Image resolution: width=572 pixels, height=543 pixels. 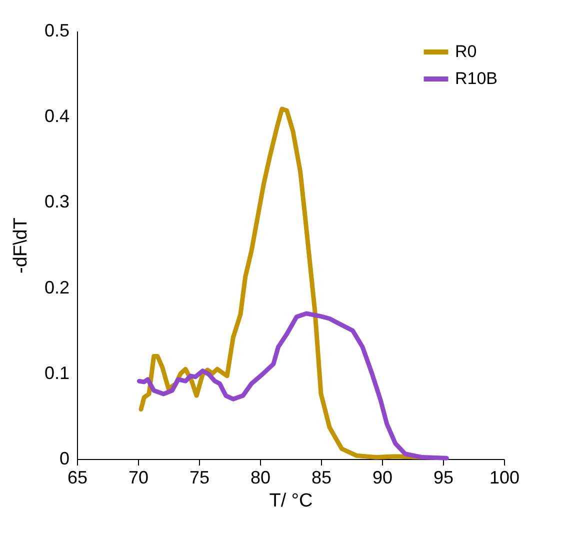 I want to click on x-tick-label: 75, so click(x=199, y=478).